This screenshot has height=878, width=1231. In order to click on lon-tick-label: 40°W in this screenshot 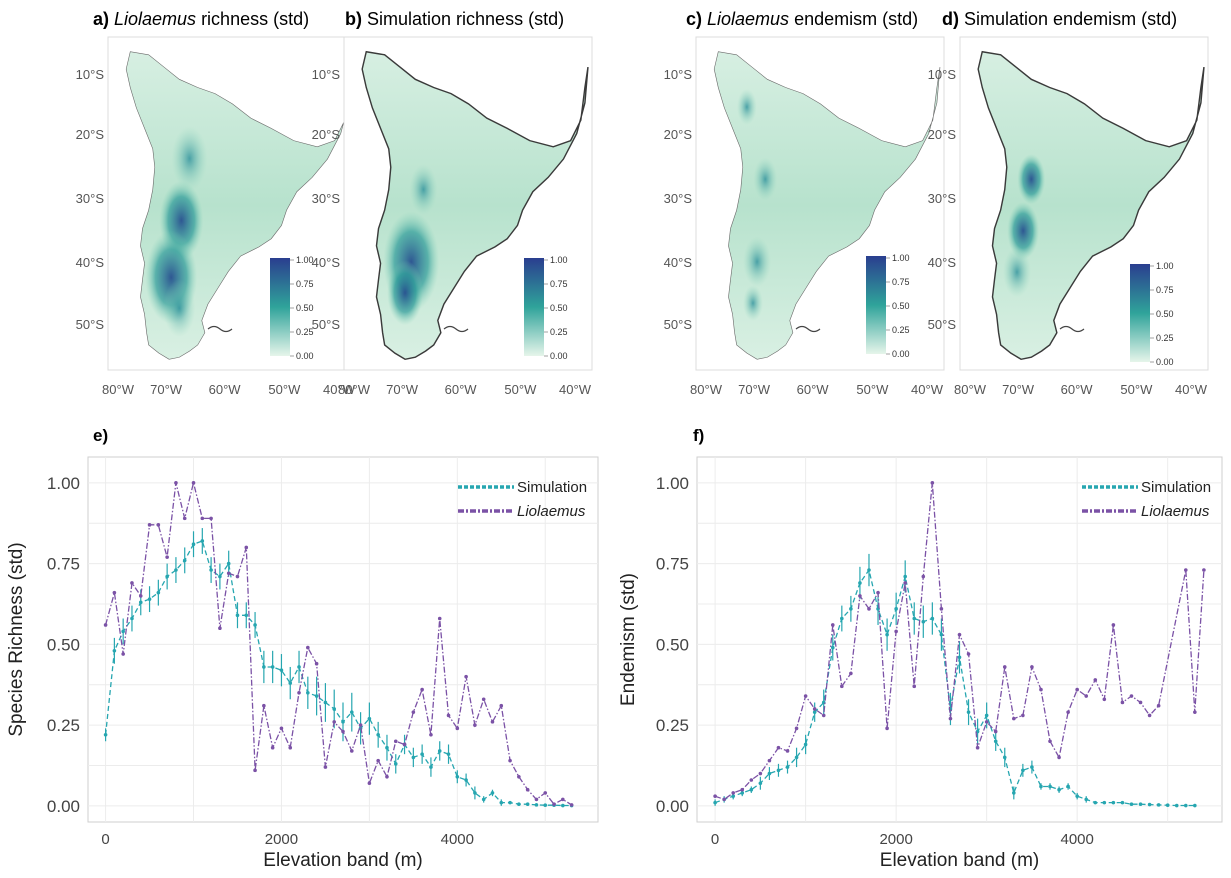, I will do `click(1191, 389)`.